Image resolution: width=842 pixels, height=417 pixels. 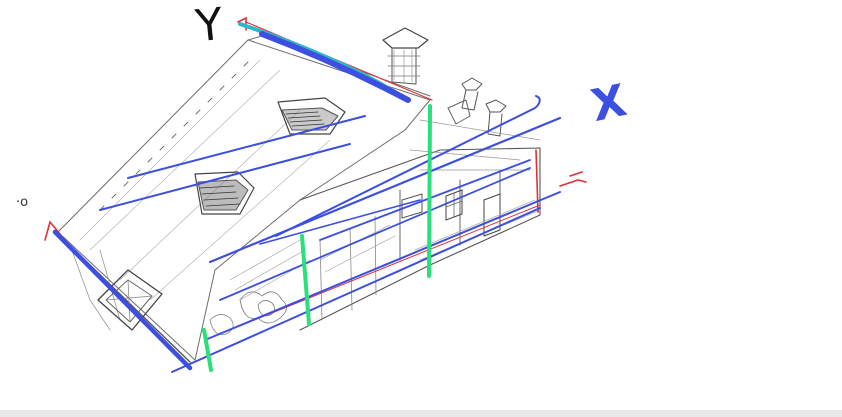 What do you see at coordinates (405, 56) in the screenshot?
I see `chimney` at bounding box center [405, 56].